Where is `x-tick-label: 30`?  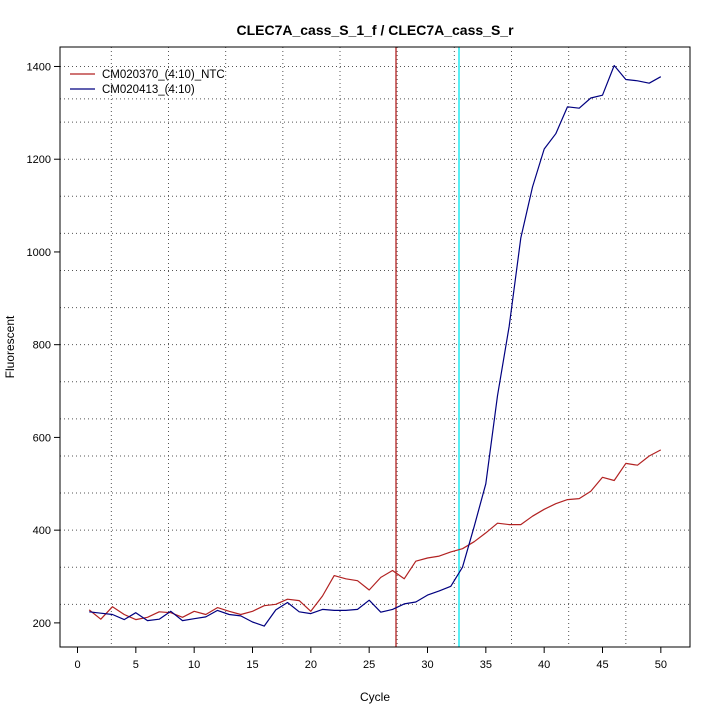 x-tick-label: 30 is located at coordinates (427, 665).